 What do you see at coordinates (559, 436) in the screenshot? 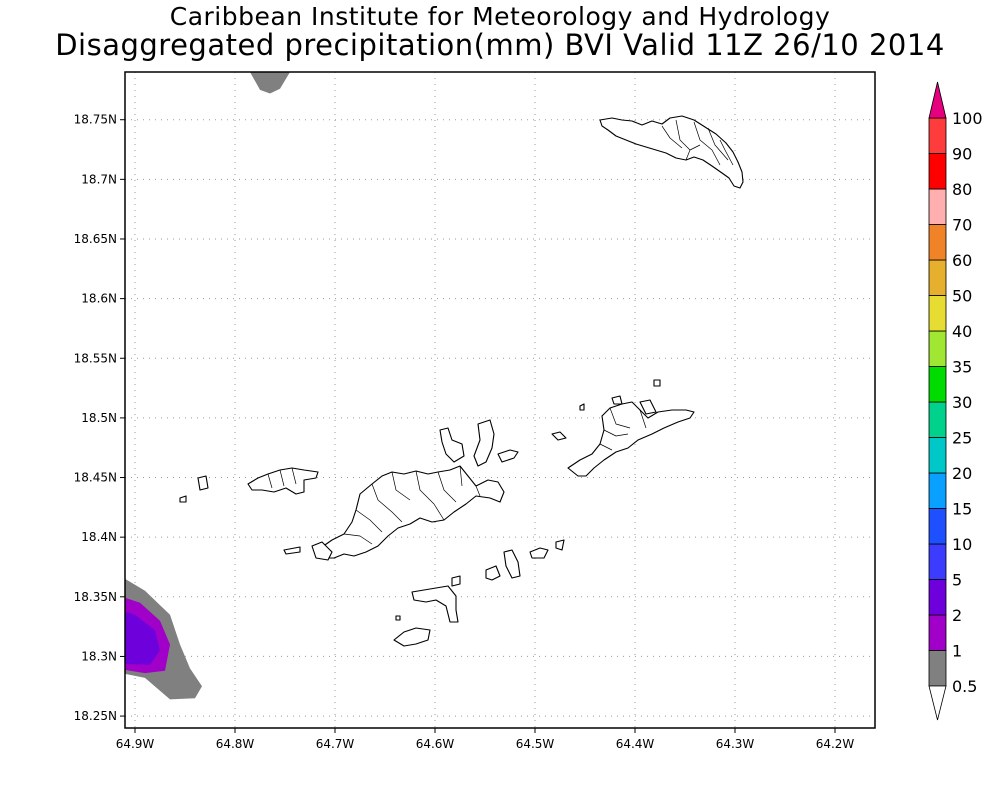
I see `island-the-dogs` at bounding box center [559, 436].